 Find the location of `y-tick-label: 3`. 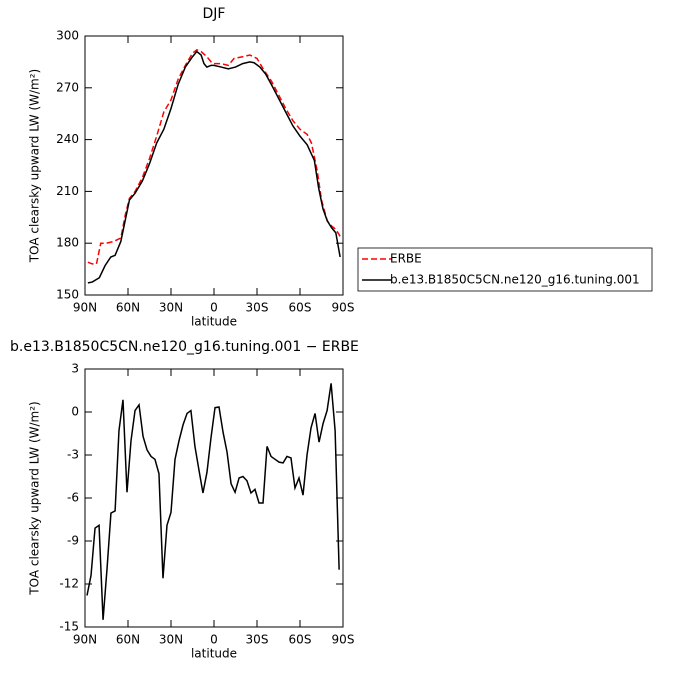

y-tick-label: 3 is located at coordinates (75, 369).